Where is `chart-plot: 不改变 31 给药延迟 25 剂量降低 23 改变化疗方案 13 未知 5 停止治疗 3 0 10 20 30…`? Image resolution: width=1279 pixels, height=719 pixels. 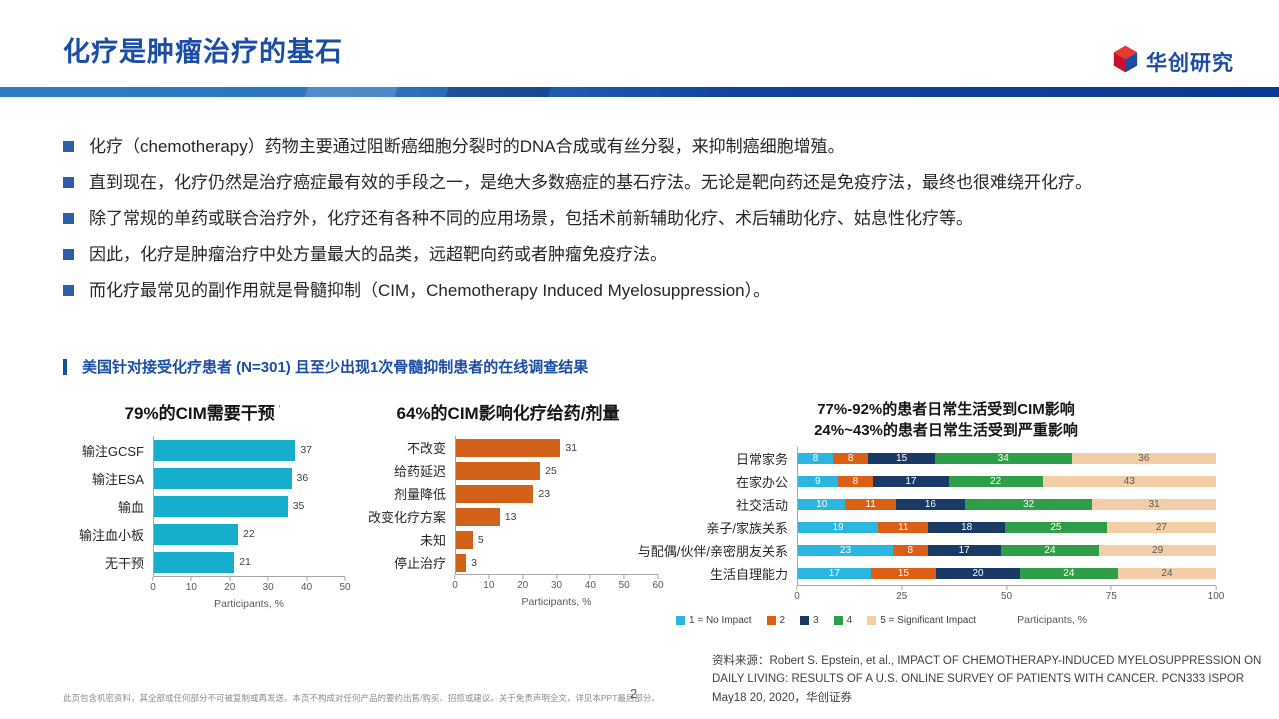 chart-plot: 不改变 31 给药延迟 25 剂量降低 23 改变化疗方案 13 未知 5 停止治疗 3 0 10 20 30… is located at coordinates (511, 522).